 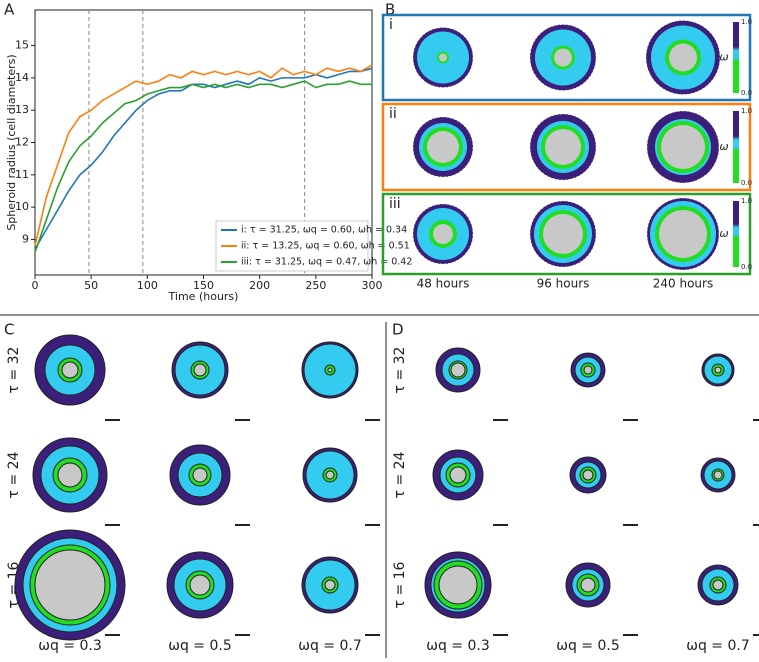 What do you see at coordinates (203, 296) in the screenshot?
I see `x-axis-title: Time (hours)` at bounding box center [203, 296].